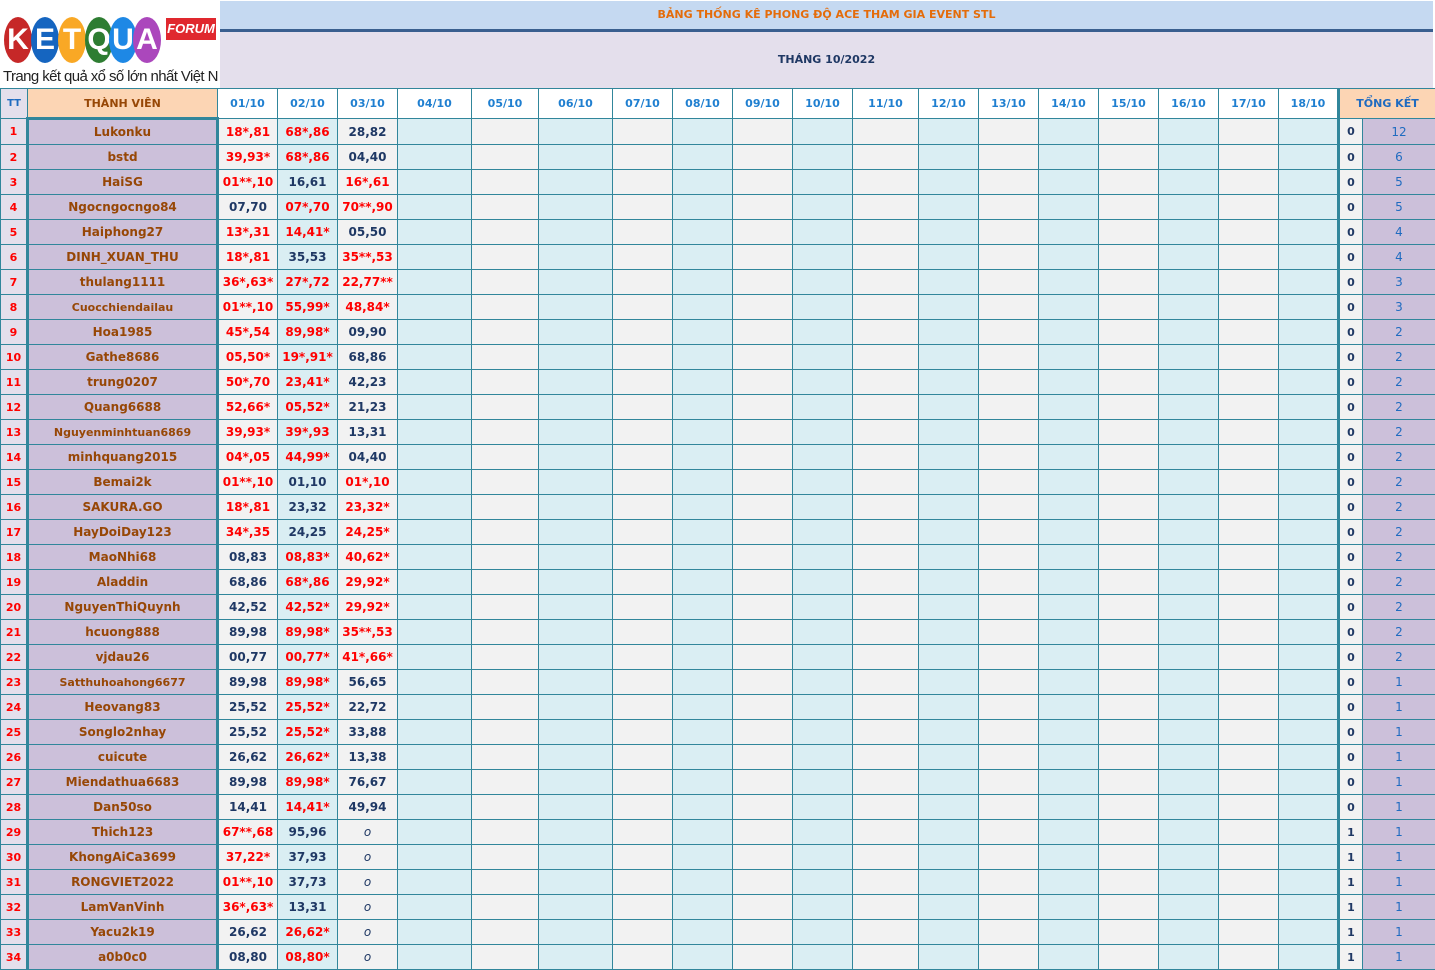 The image size is (1435, 970). What do you see at coordinates (248, 832) in the screenshot?
I see `result-cell: 67**,68` at bounding box center [248, 832].